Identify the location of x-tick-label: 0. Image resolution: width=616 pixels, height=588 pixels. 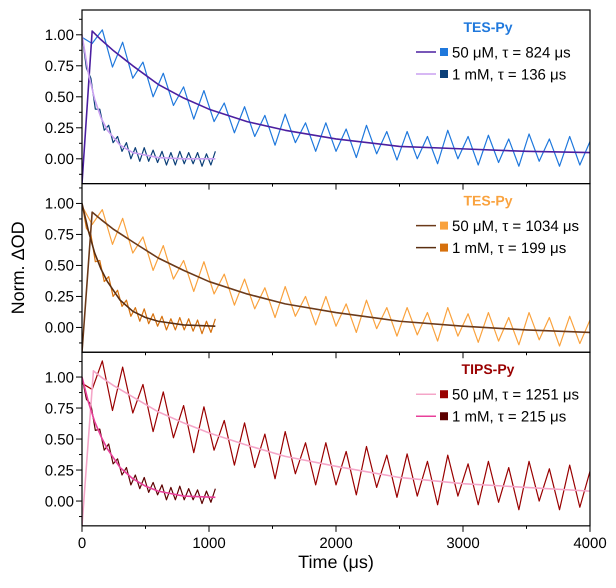
(82, 543).